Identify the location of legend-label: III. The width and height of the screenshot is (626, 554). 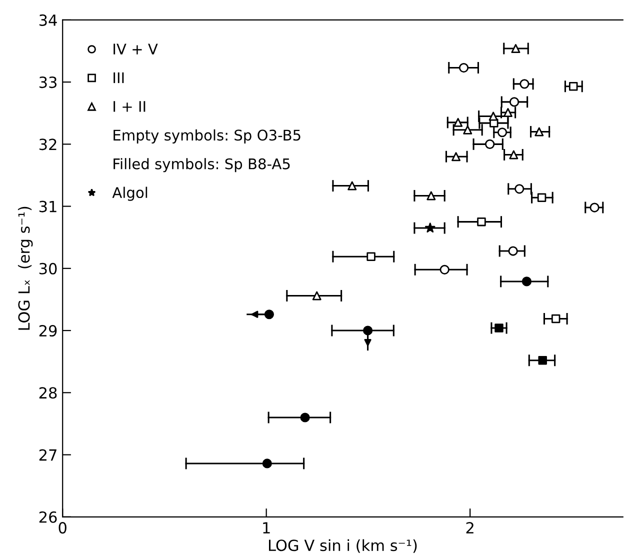
(119, 78).